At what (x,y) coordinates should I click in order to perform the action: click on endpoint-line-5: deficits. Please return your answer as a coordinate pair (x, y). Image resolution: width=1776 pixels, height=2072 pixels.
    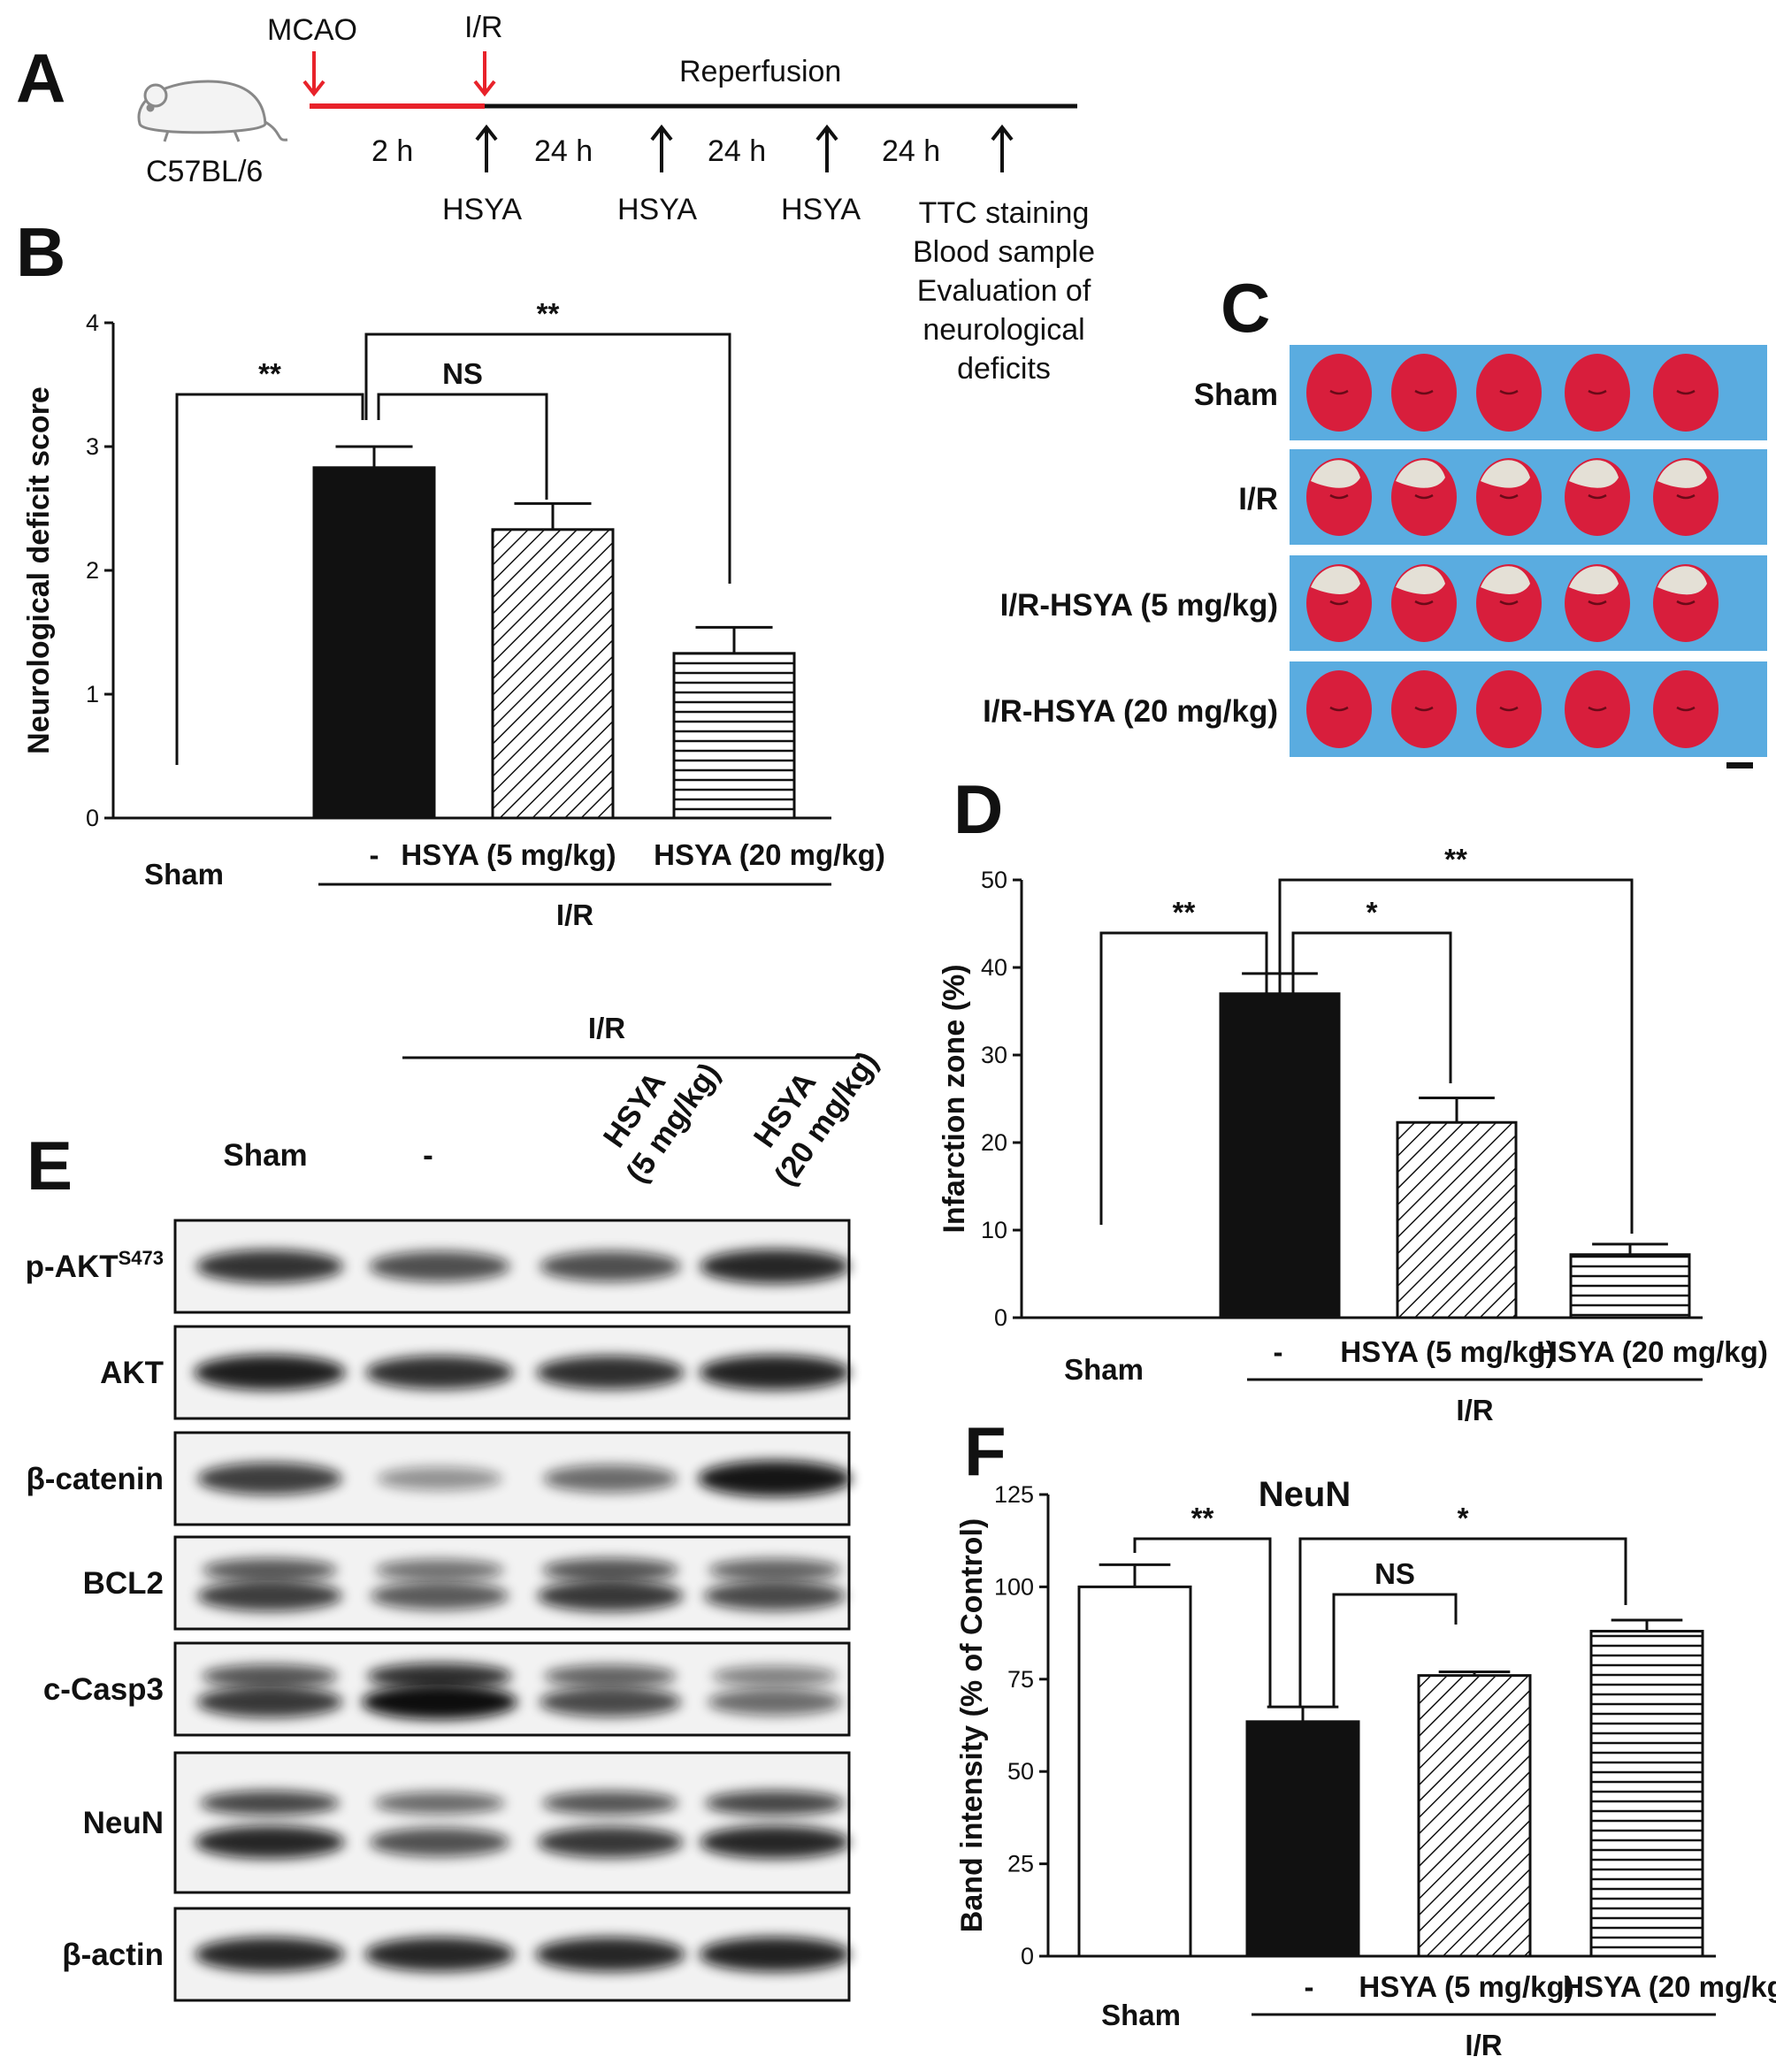
    Looking at the image, I should click on (1004, 369).